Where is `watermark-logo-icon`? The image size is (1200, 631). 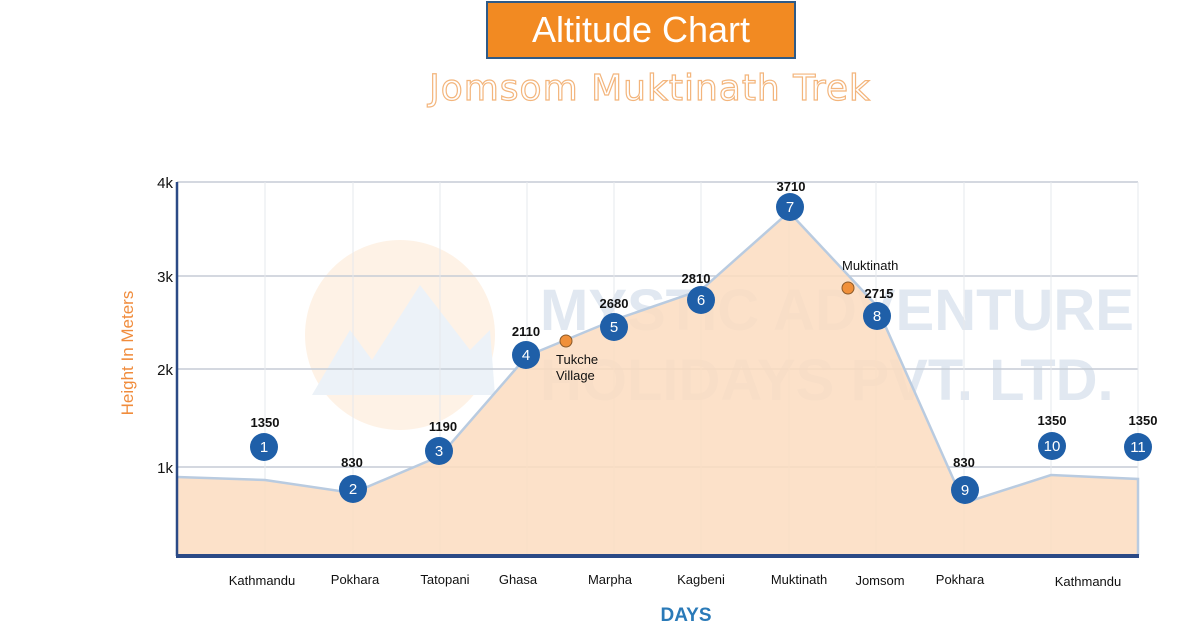 watermark-logo-icon is located at coordinates (400, 335).